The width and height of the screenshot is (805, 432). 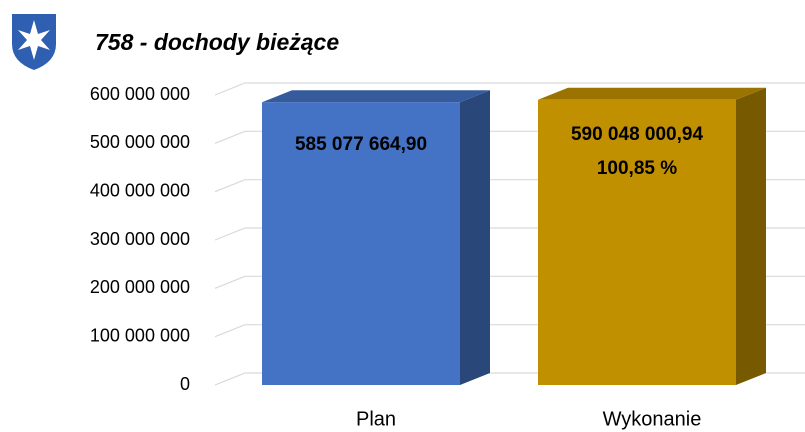 I want to click on data-label: 585 077 664,90, so click(x=361, y=144).